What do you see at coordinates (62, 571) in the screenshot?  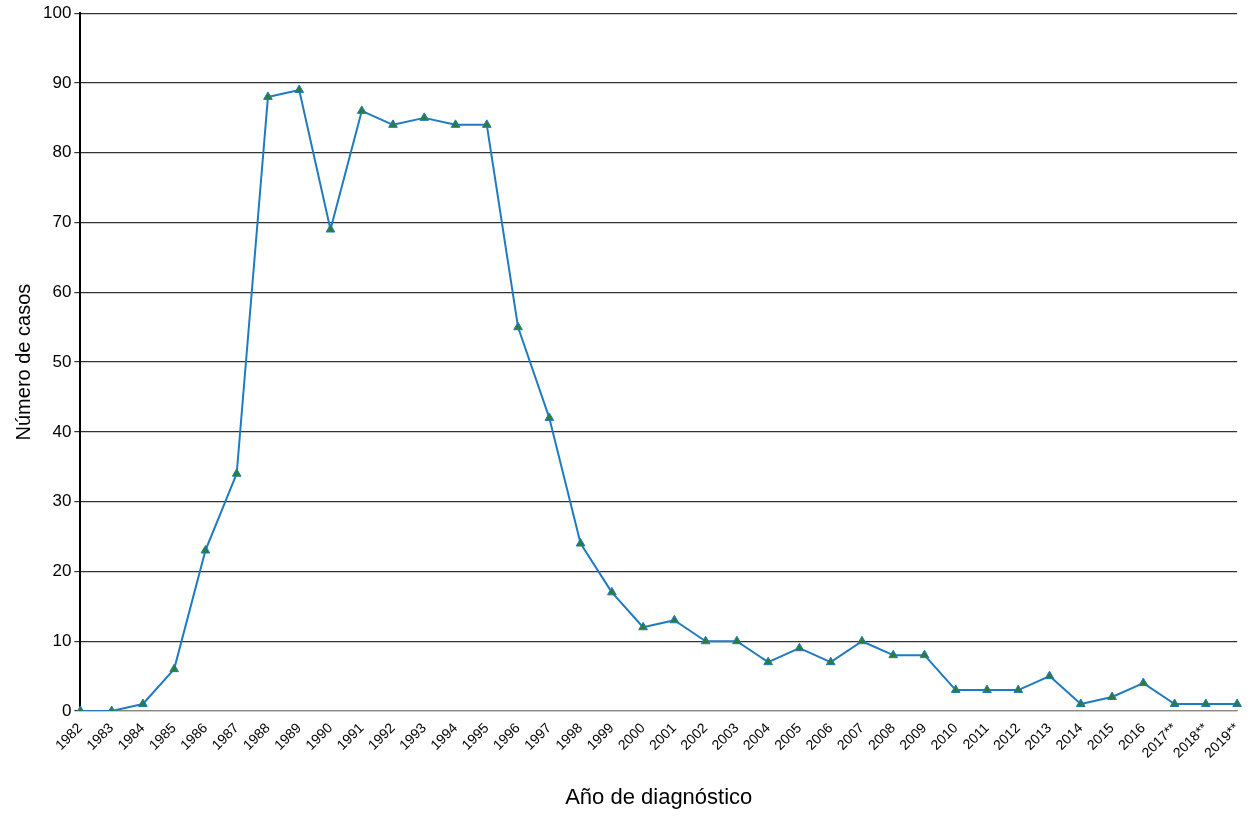 I see `y-tick-label: 20` at bounding box center [62, 571].